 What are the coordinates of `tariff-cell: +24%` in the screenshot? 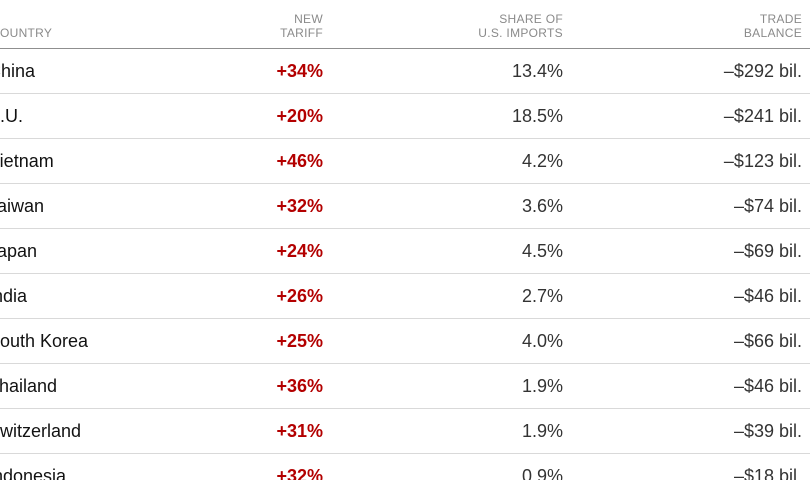 It's located at (299, 251).